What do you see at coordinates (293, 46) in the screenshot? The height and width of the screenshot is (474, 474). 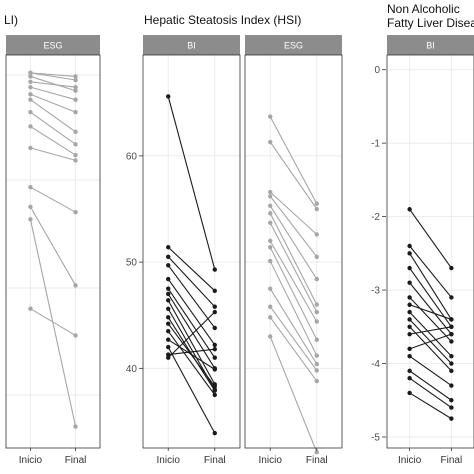 I see `panel-strip-label: ESG` at bounding box center [293, 46].